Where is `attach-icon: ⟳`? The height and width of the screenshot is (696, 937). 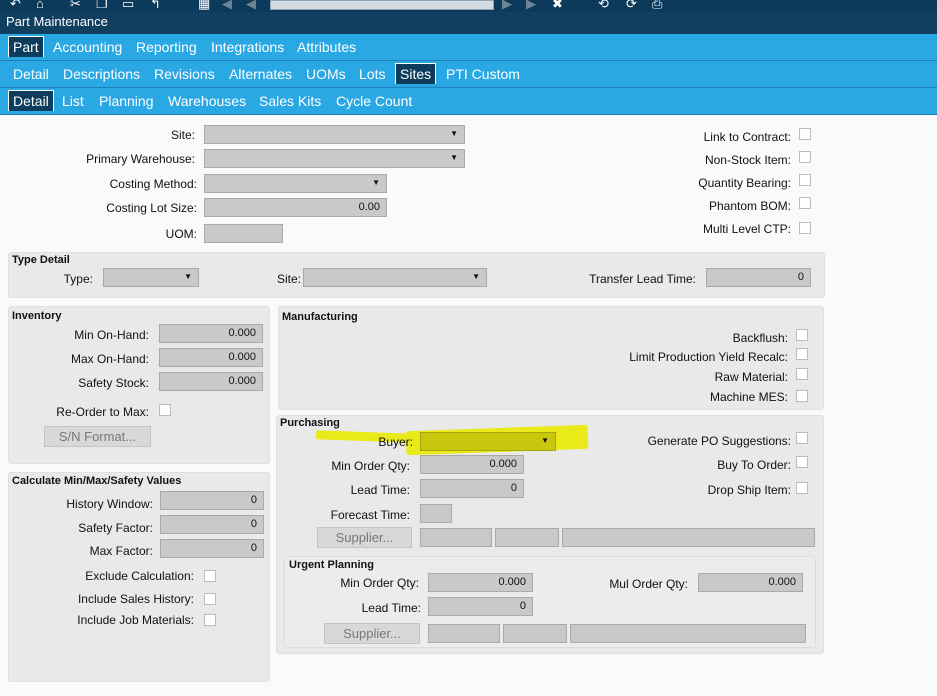
attach-icon: ⟳ is located at coordinates (631, 5).